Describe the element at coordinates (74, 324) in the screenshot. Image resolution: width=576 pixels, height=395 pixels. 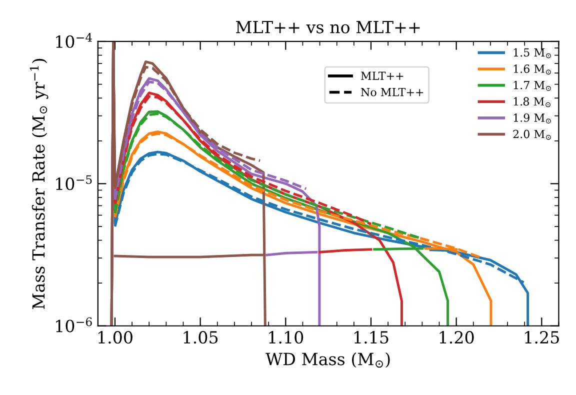
I see `y-tick-label: 10$^{−6}$` at that location.